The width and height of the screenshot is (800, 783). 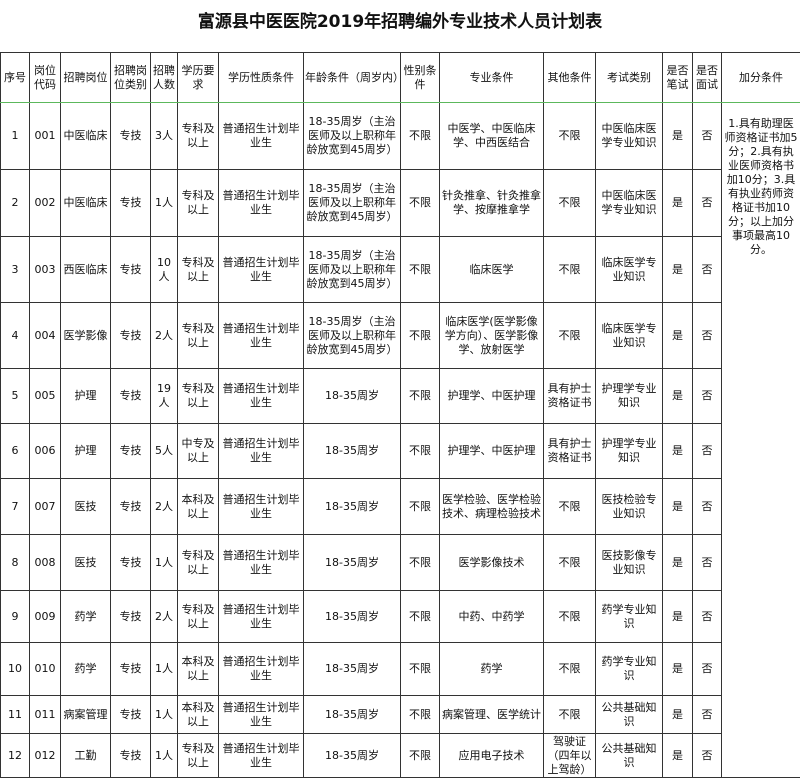 I want to click on header-interview: 是否面试, so click(x=707, y=77).